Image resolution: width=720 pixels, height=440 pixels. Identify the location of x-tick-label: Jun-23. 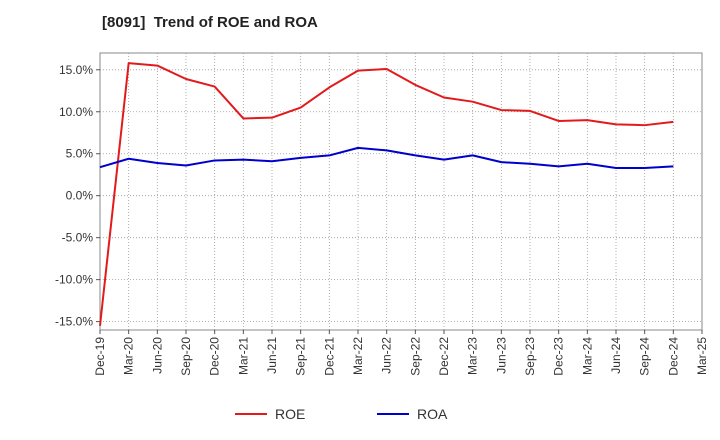
(501, 355).